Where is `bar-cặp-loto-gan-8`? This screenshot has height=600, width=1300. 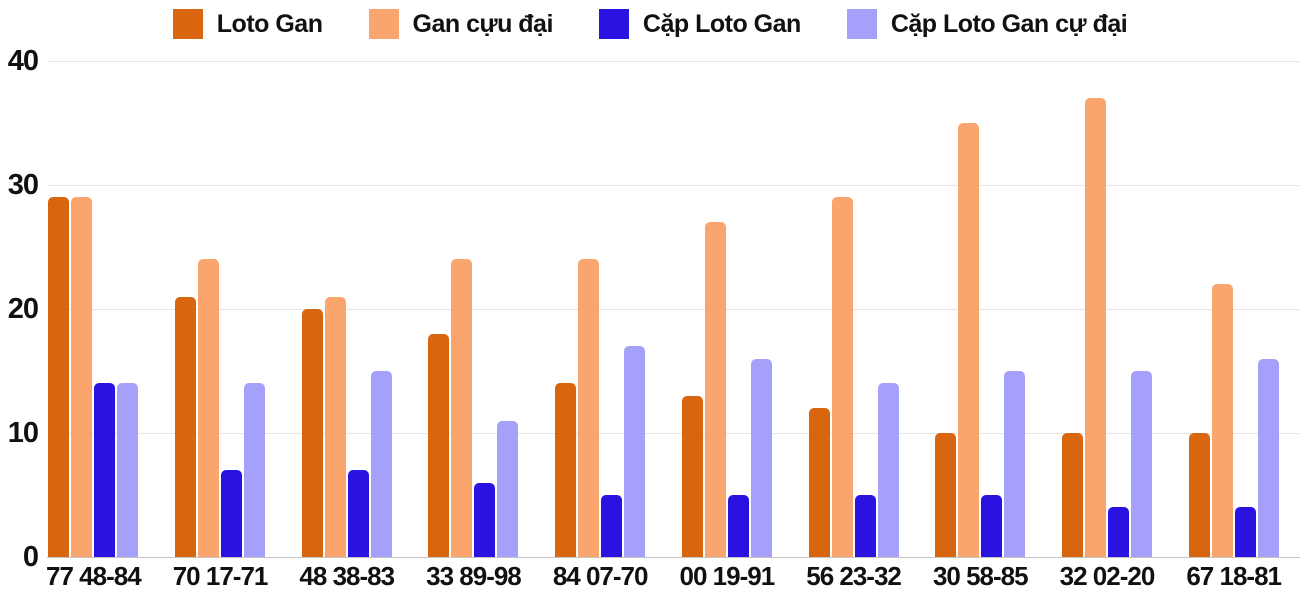 bar-cặp-loto-gan-8 is located at coordinates (1118, 532).